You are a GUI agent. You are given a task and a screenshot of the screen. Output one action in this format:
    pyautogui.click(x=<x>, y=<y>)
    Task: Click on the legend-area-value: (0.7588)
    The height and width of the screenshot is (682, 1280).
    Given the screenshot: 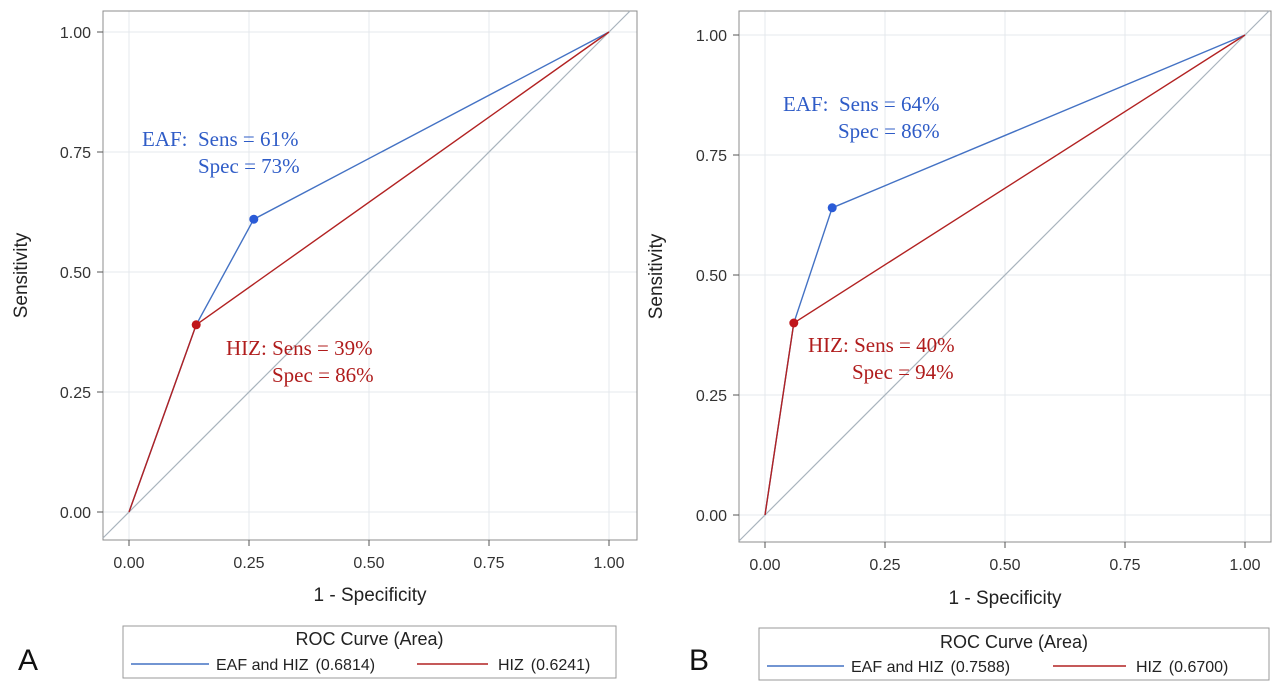 What is the action you would take?
    pyautogui.click(x=980, y=667)
    